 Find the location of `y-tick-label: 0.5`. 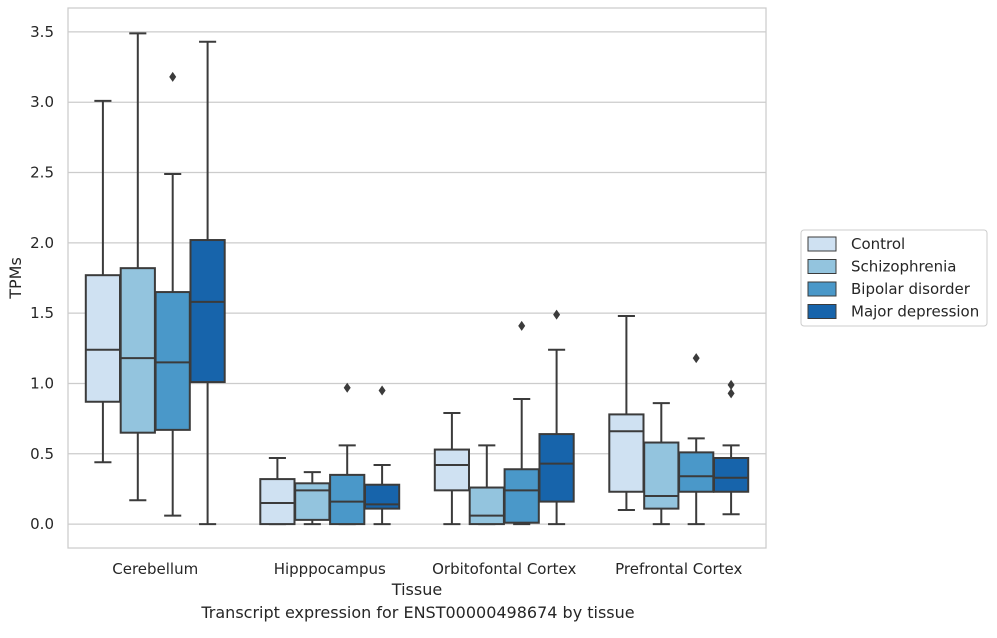

y-tick-label: 0.5 is located at coordinates (42, 454).